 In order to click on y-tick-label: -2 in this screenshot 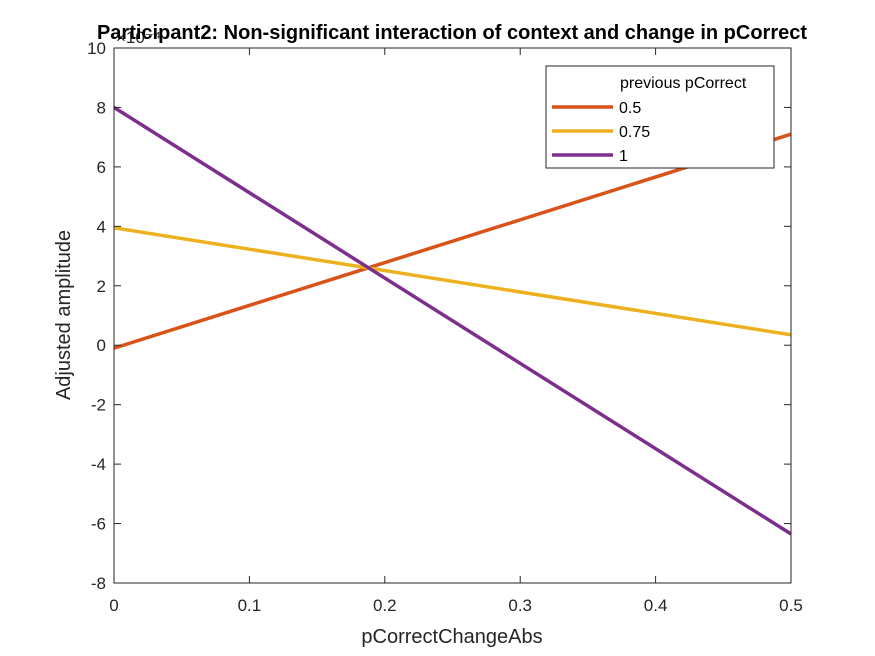, I will do `click(98, 405)`.